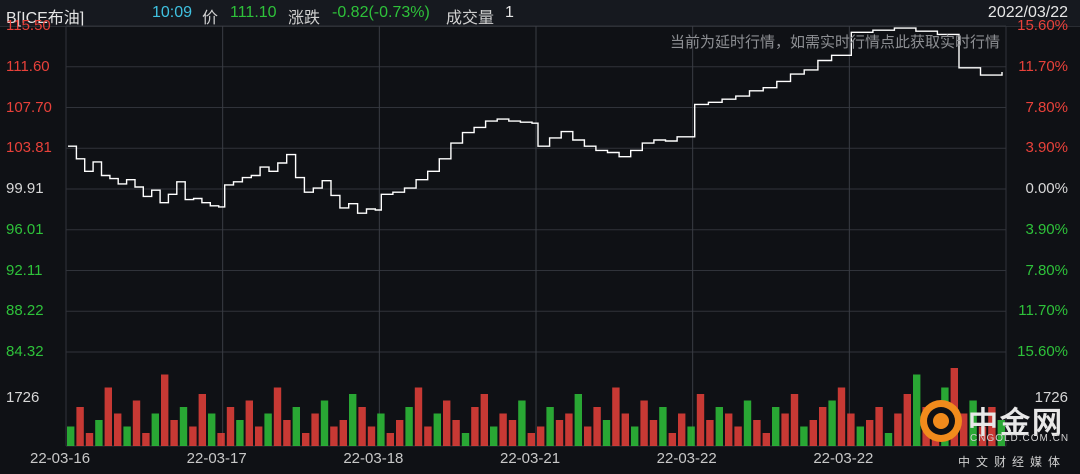  Describe the element at coordinates (60, 458) in the screenshot. I see `x-tick-label: 22-03-16` at that location.